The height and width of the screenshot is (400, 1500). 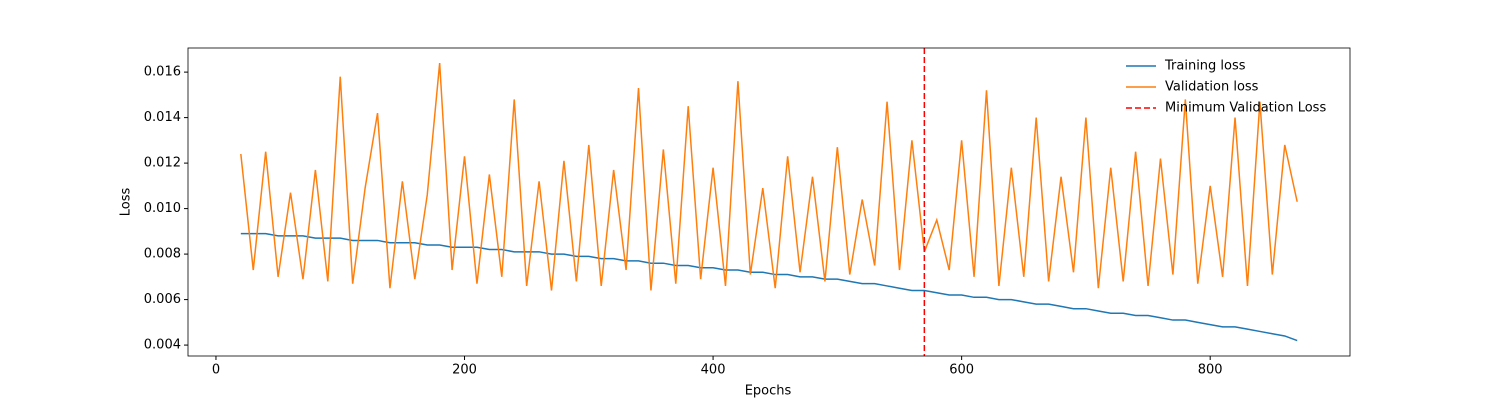 What do you see at coordinates (216, 370) in the screenshot?
I see `x-tick-label: 0` at bounding box center [216, 370].